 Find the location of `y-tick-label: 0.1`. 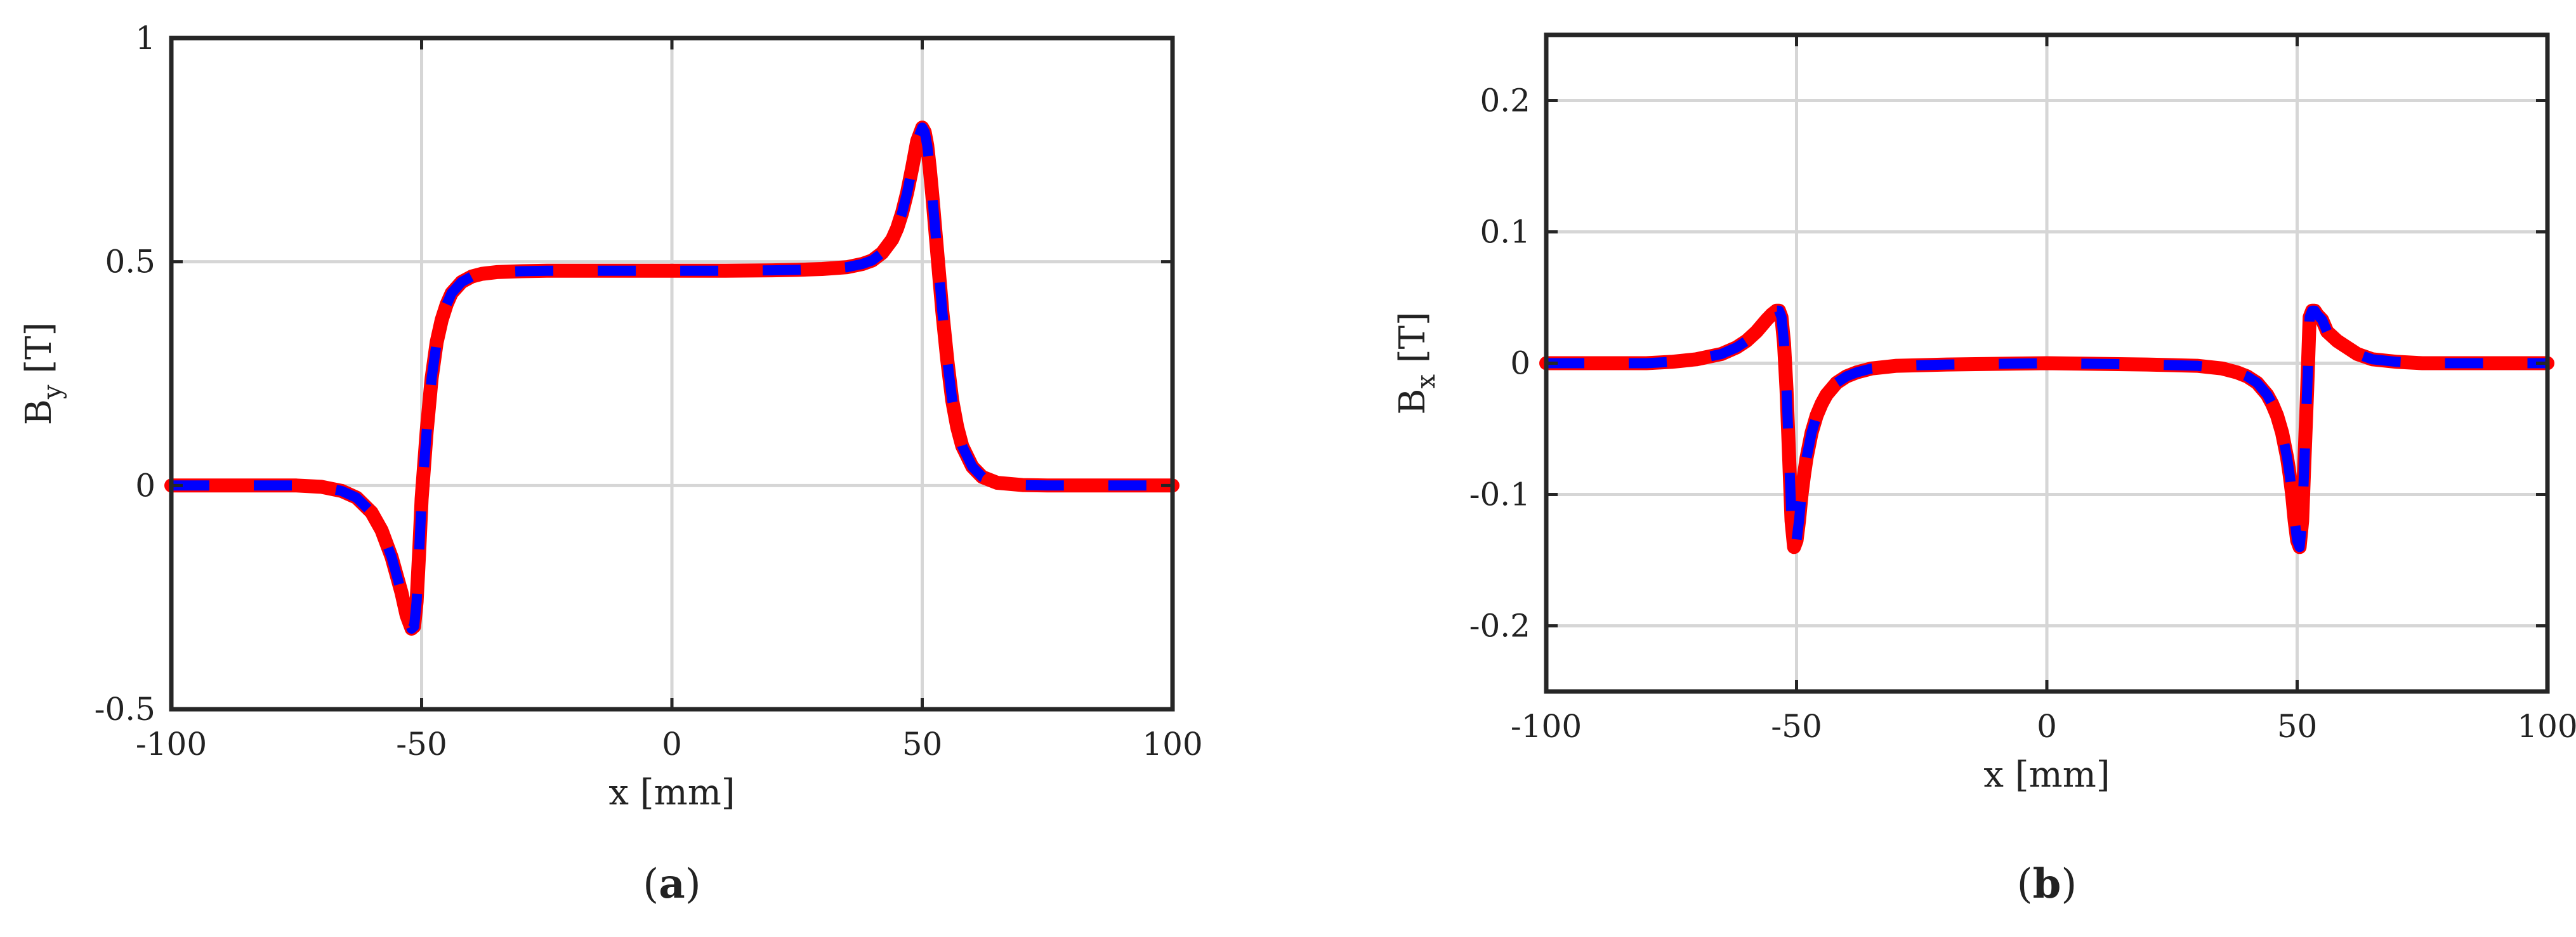

y-tick-label: 0.1 is located at coordinates (1505, 232).